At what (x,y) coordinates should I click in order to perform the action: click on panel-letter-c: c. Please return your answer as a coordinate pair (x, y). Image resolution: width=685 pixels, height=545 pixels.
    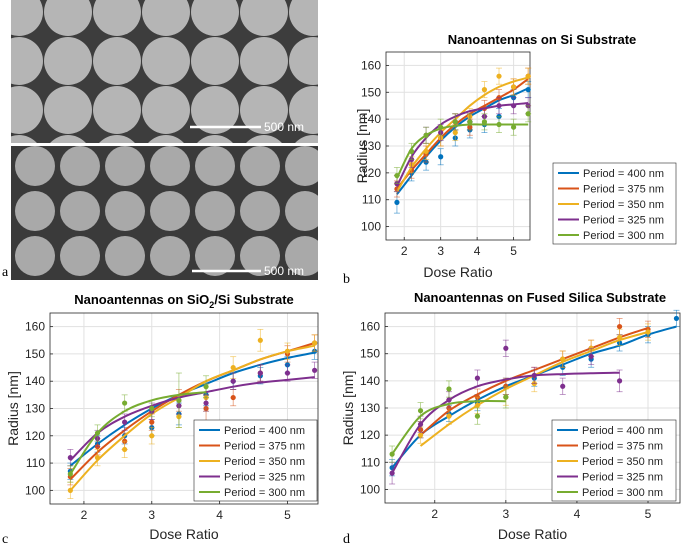
    Looking at the image, I should click on (5, 538).